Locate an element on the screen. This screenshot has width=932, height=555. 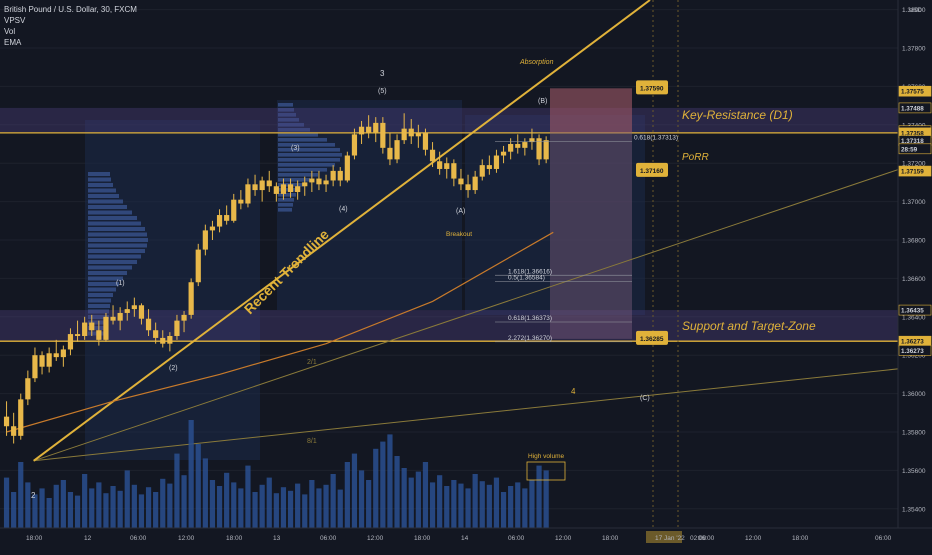
fib-level-label: 1.618(1.36616) is located at coordinates (530, 271).